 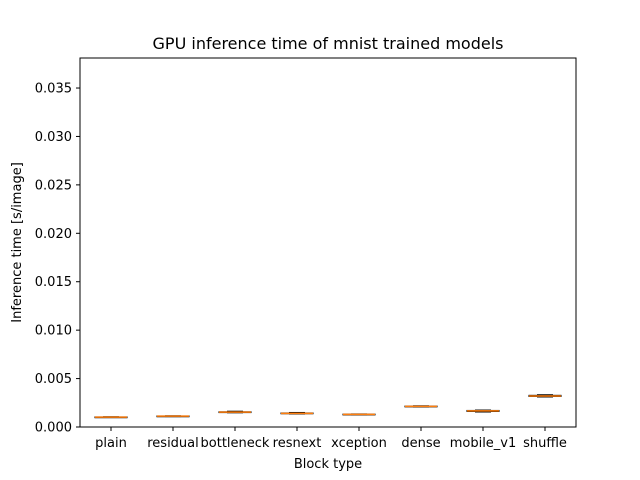 What do you see at coordinates (173, 443) in the screenshot?
I see `x-tick-label: residual` at bounding box center [173, 443].